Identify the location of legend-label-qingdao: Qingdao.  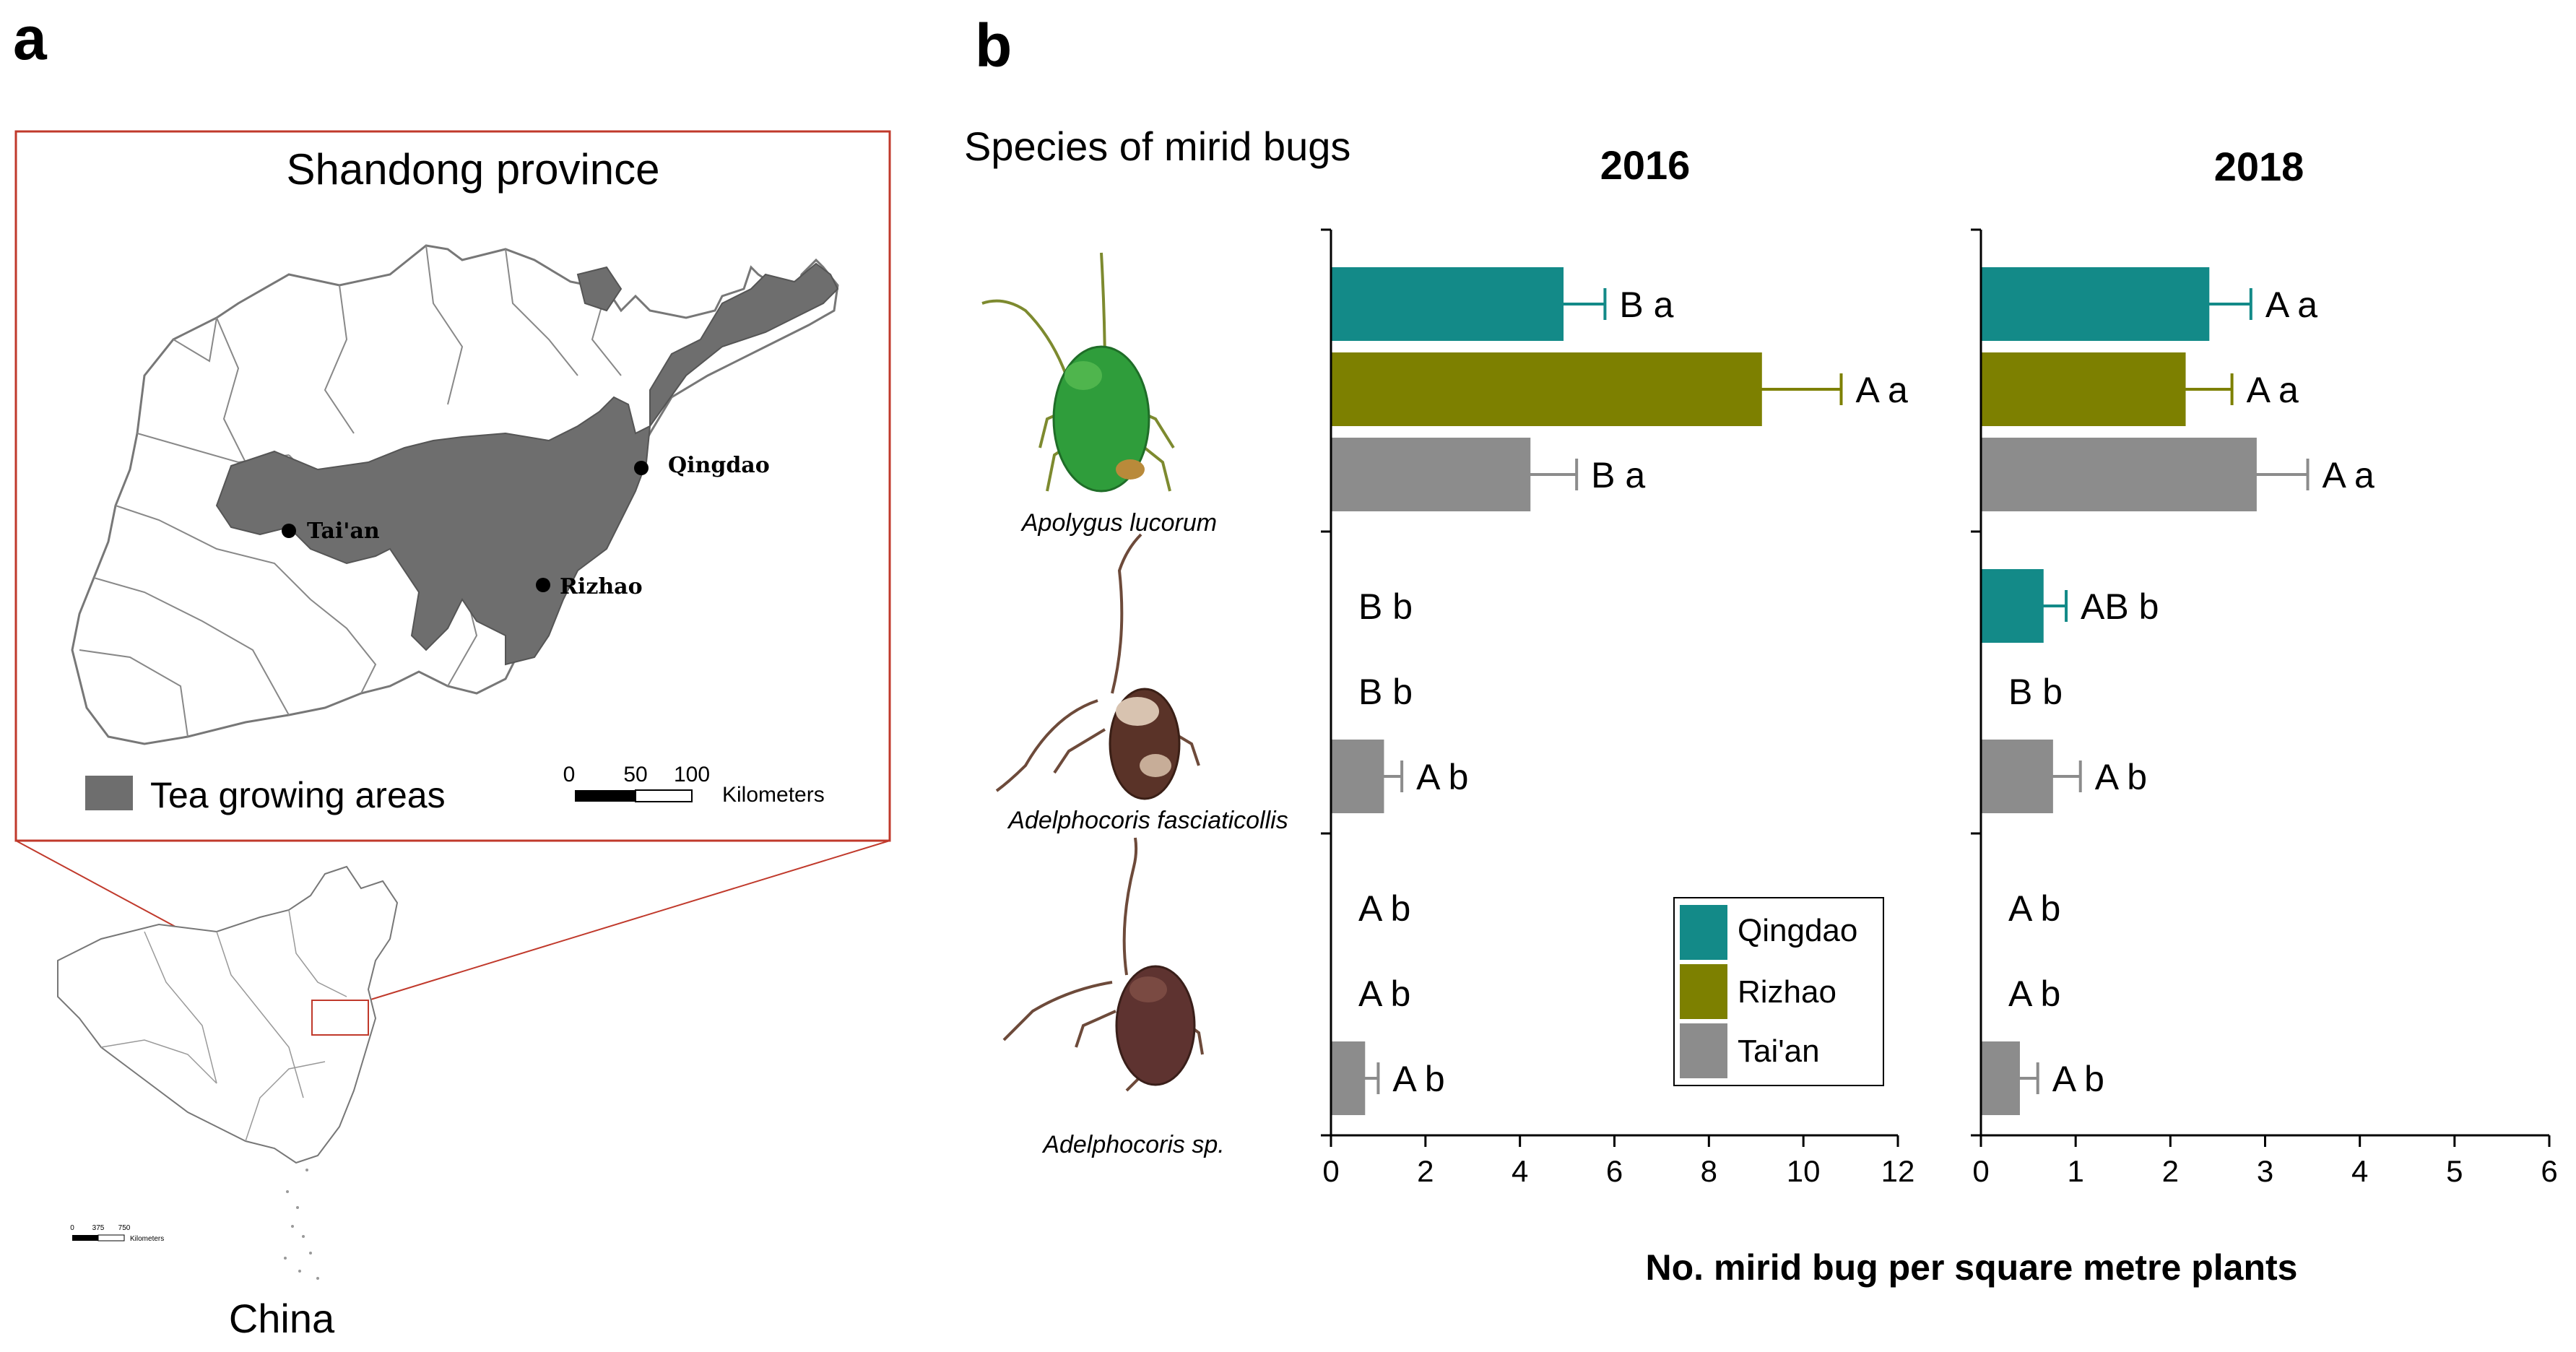
(1797, 930).